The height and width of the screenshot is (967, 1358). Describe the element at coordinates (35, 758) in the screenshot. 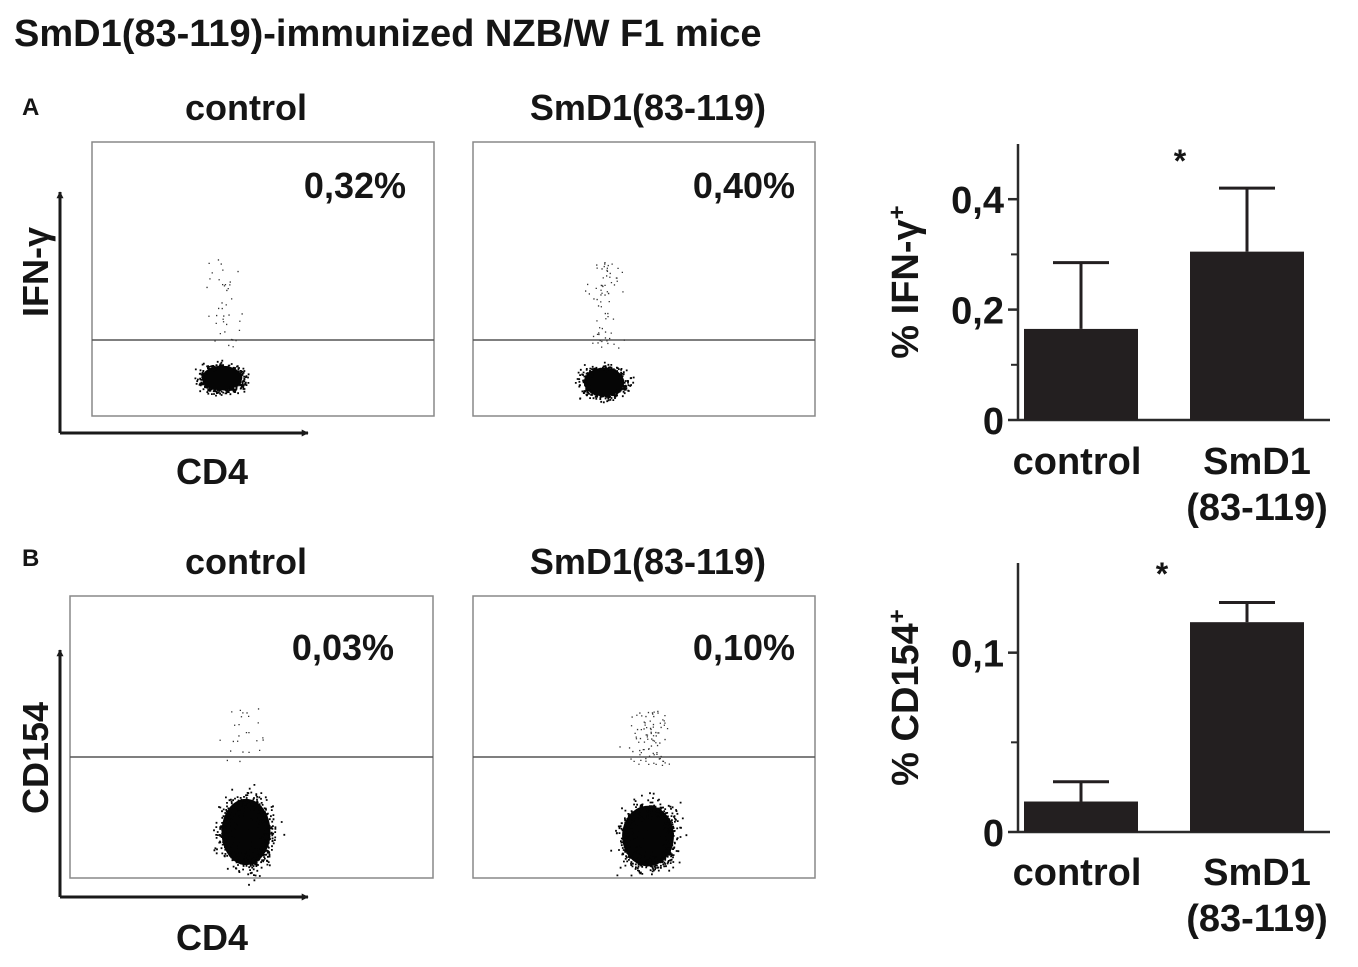

I see `panel-b-y-marker: CD154` at that location.